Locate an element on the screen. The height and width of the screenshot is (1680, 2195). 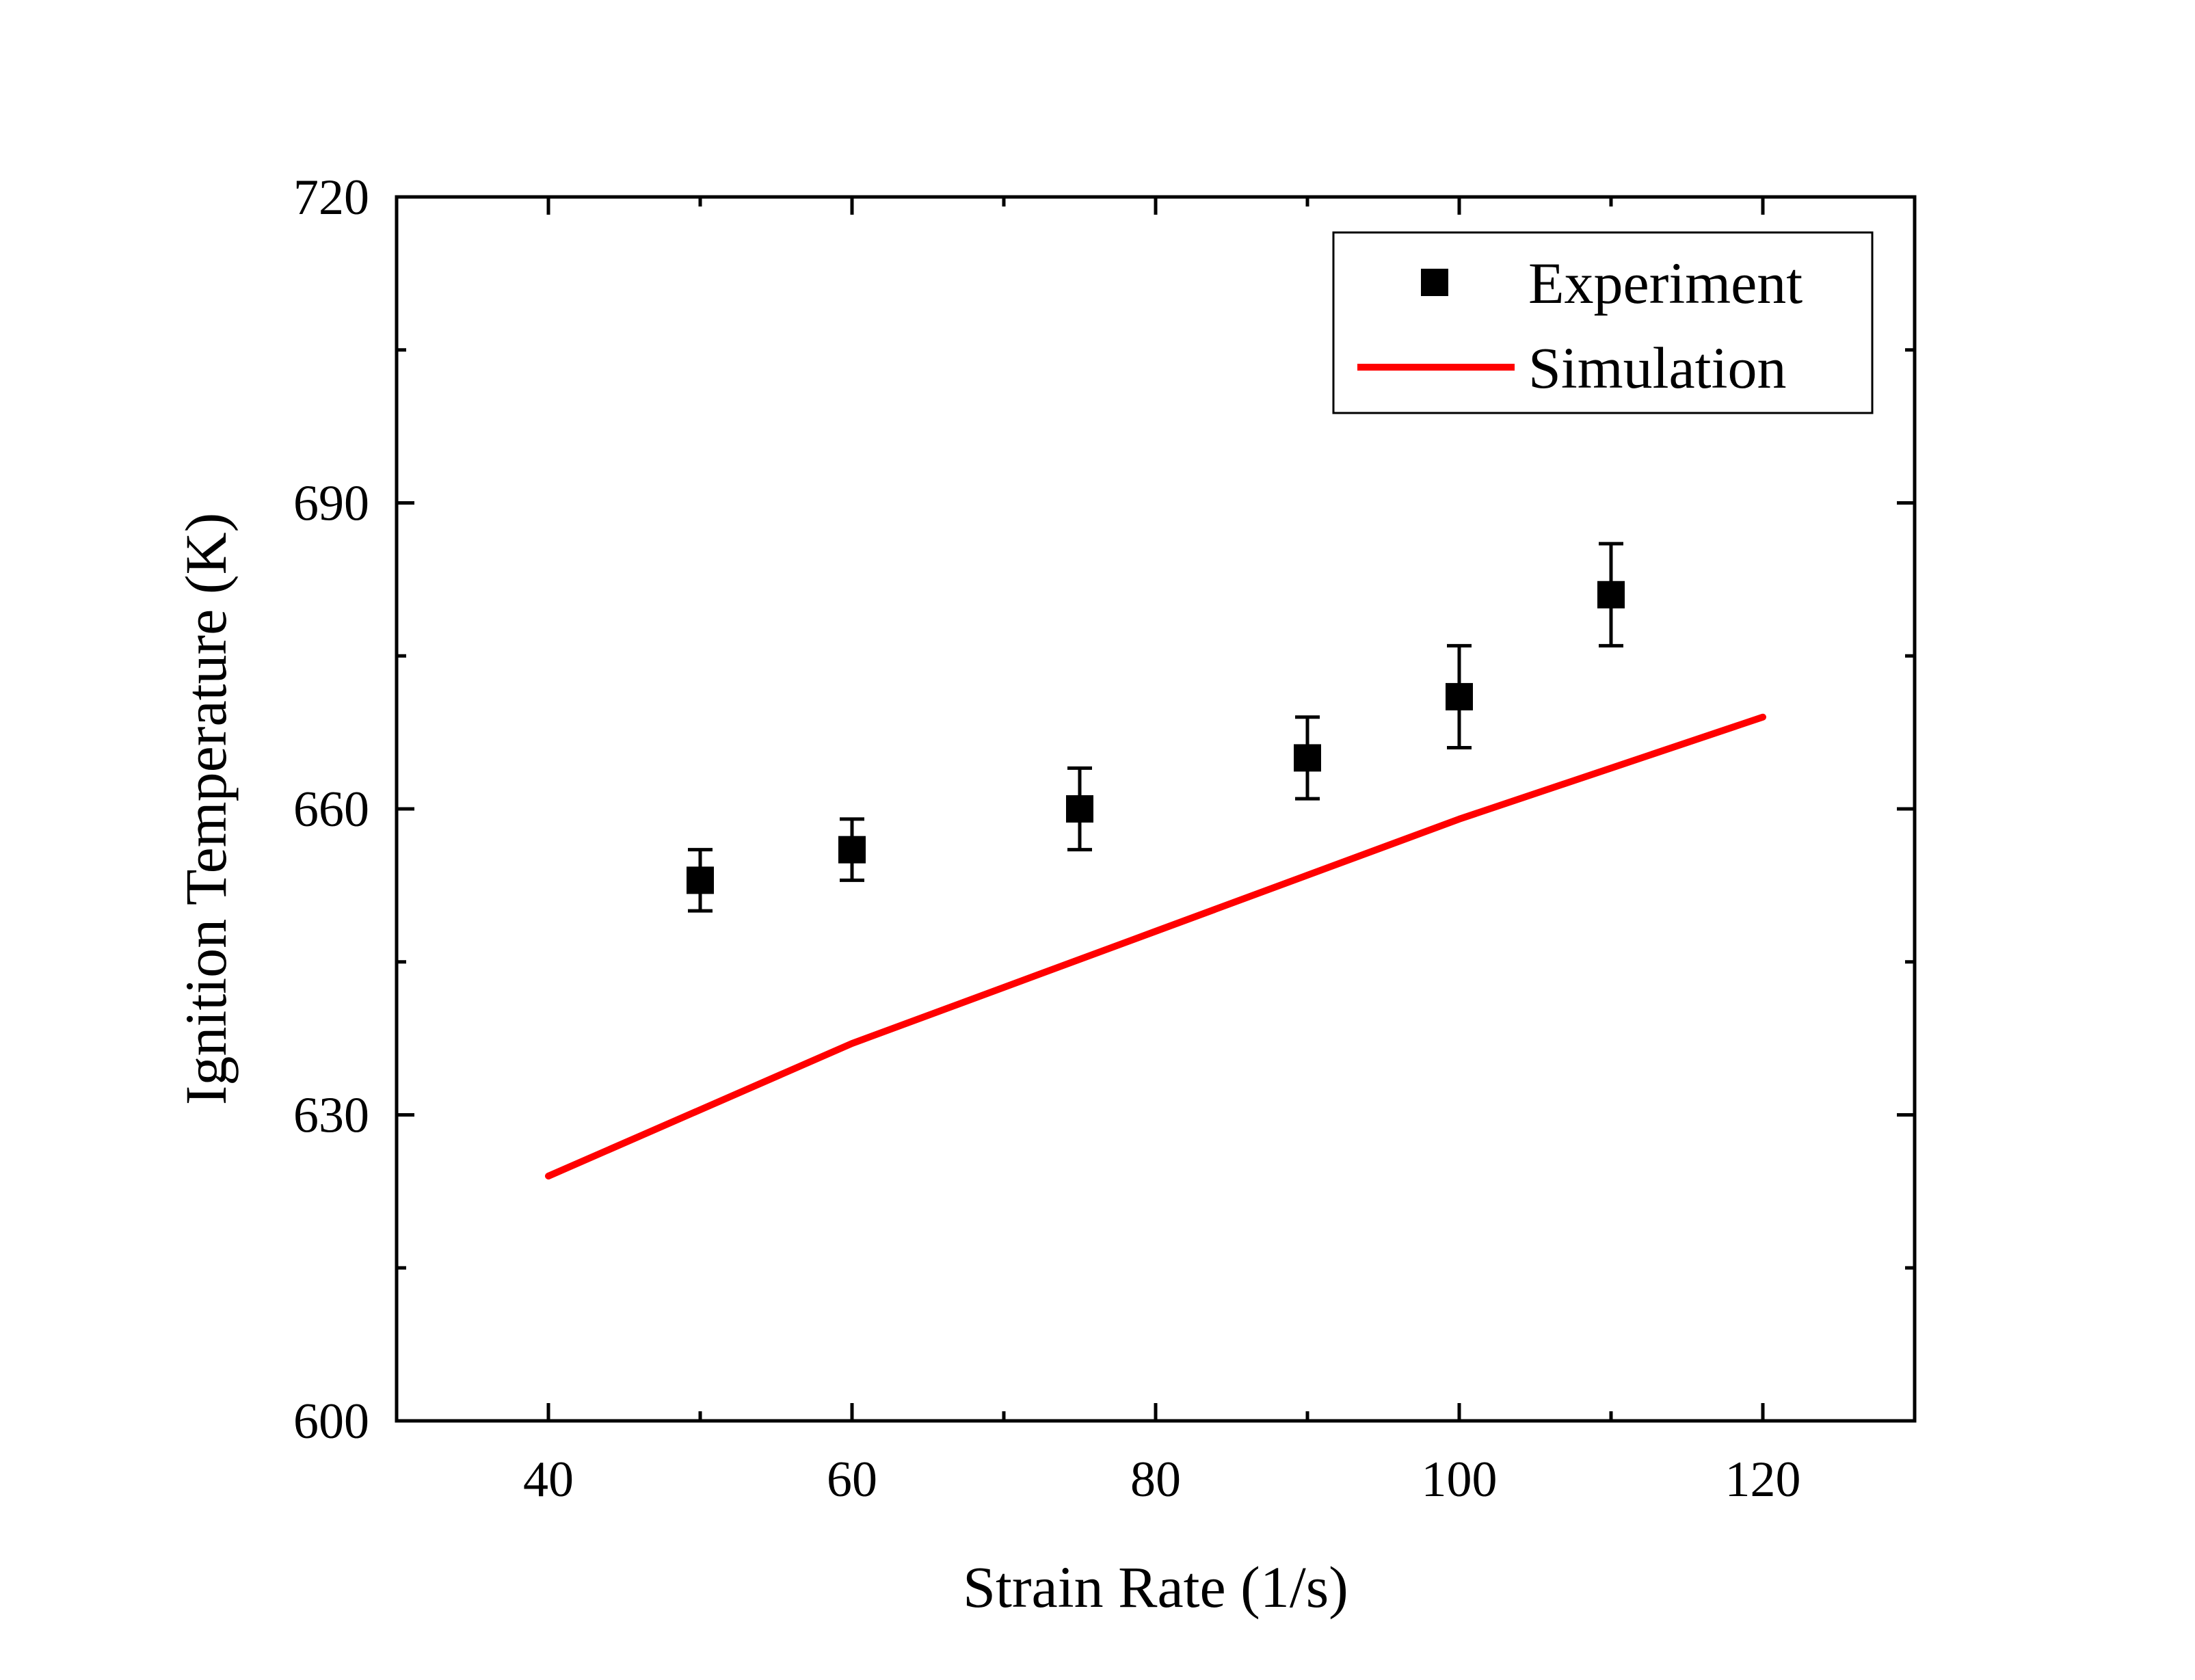
y-tick-label: 600 is located at coordinates (331, 1422).